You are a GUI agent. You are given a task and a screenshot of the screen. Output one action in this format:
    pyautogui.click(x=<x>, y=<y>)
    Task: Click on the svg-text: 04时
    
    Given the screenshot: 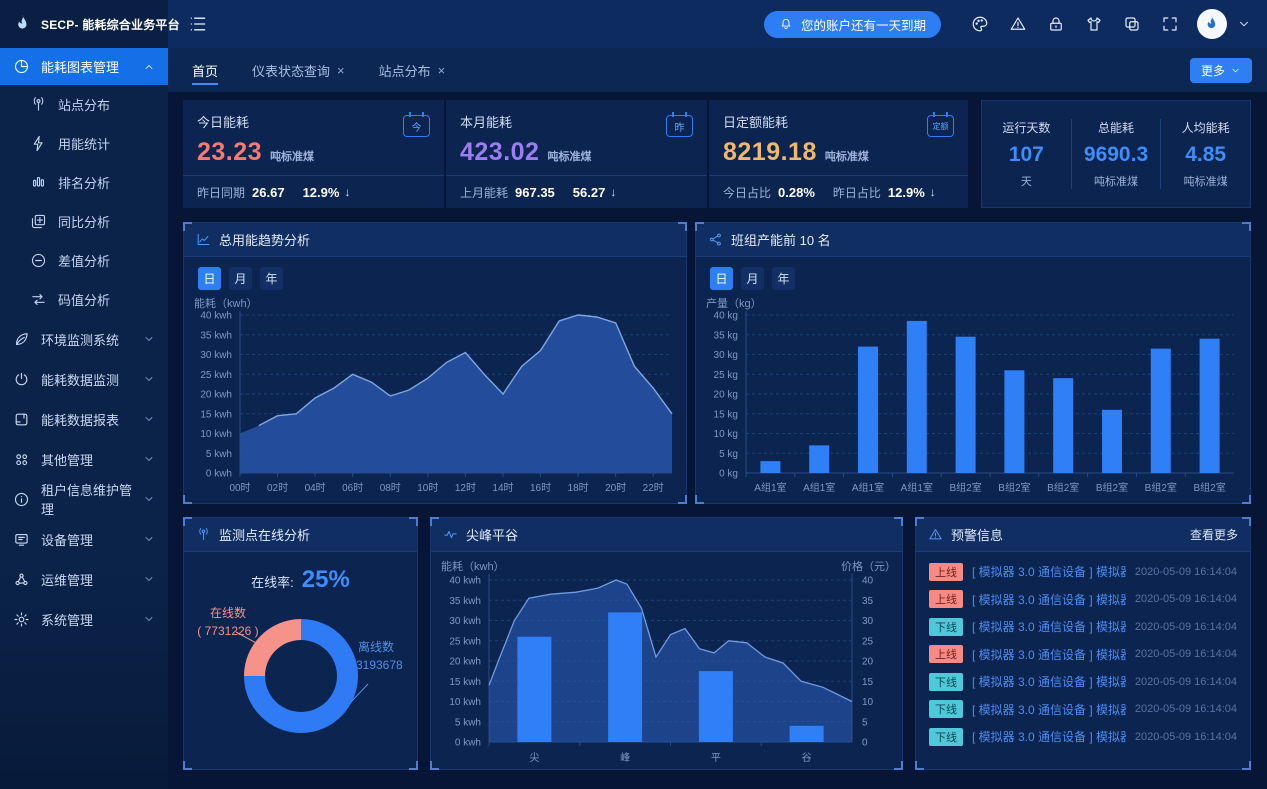 What is the action you would take?
    pyautogui.click(x=315, y=488)
    